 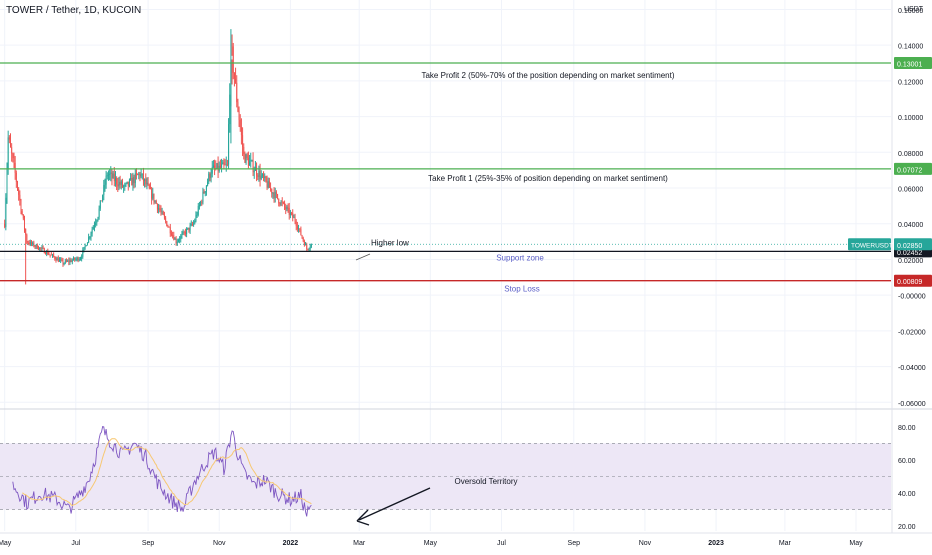 I want to click on price-tick-label: 0.04000, so click(x=910, y=225).